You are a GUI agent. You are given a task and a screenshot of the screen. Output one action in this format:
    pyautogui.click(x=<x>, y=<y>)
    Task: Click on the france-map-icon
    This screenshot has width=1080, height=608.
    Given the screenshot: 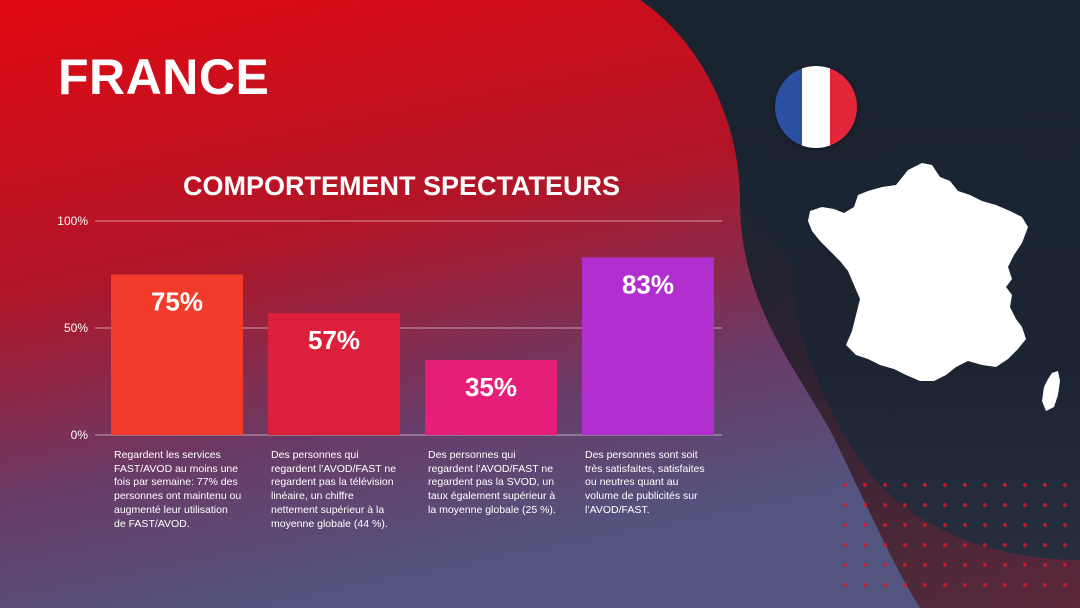 What is the action you would take?
    pyautogui.click(x=934, y=287)
    